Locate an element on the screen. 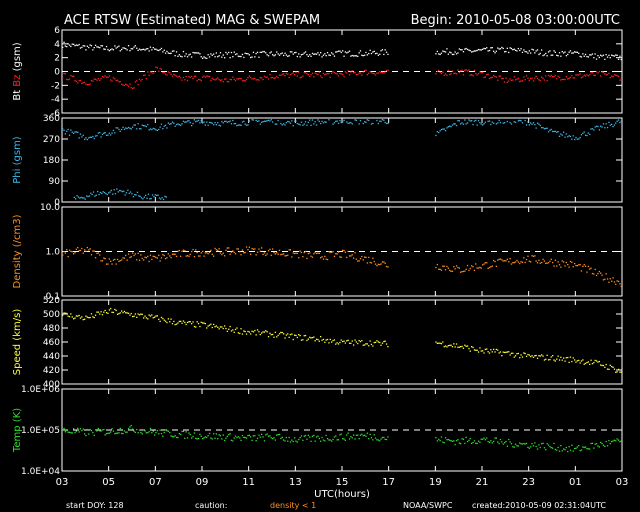 This screenshot has width=640, height=512. x-tick-label: 09 is located at coordinates (202, 482).